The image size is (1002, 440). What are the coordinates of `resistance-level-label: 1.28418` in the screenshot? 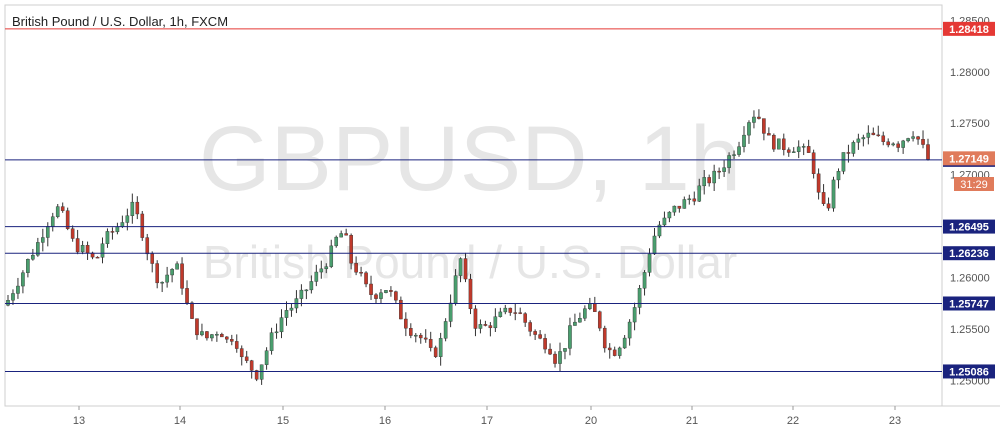 It's located at (969, 30).